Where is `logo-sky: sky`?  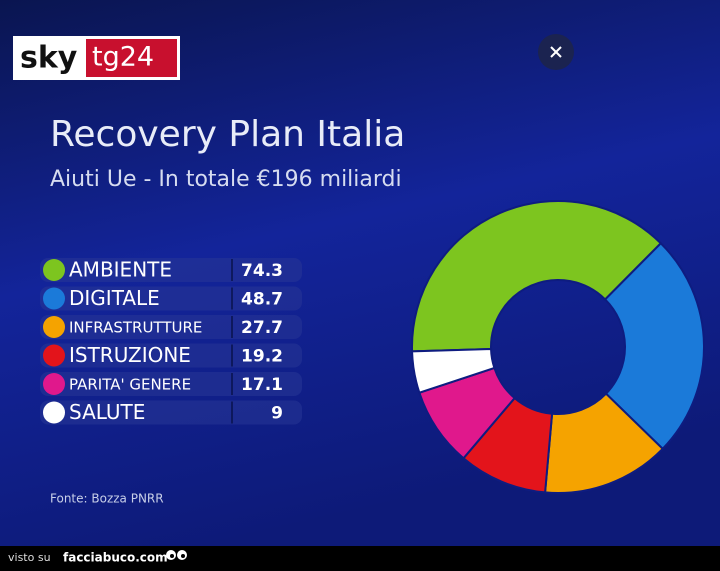 logo-sky: sky is located at coordinates (49, 58).